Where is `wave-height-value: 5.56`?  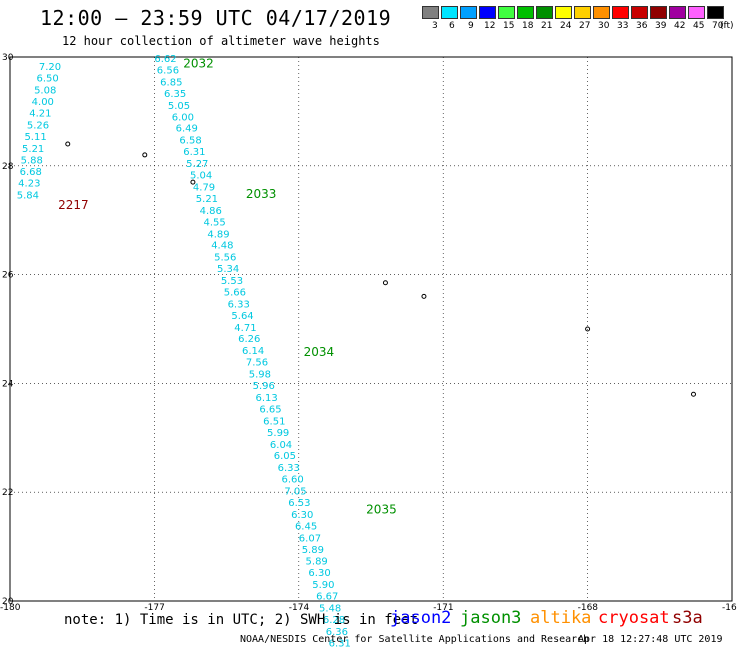 wave-height-value: 5.56 is located at coordinates (225, 258).